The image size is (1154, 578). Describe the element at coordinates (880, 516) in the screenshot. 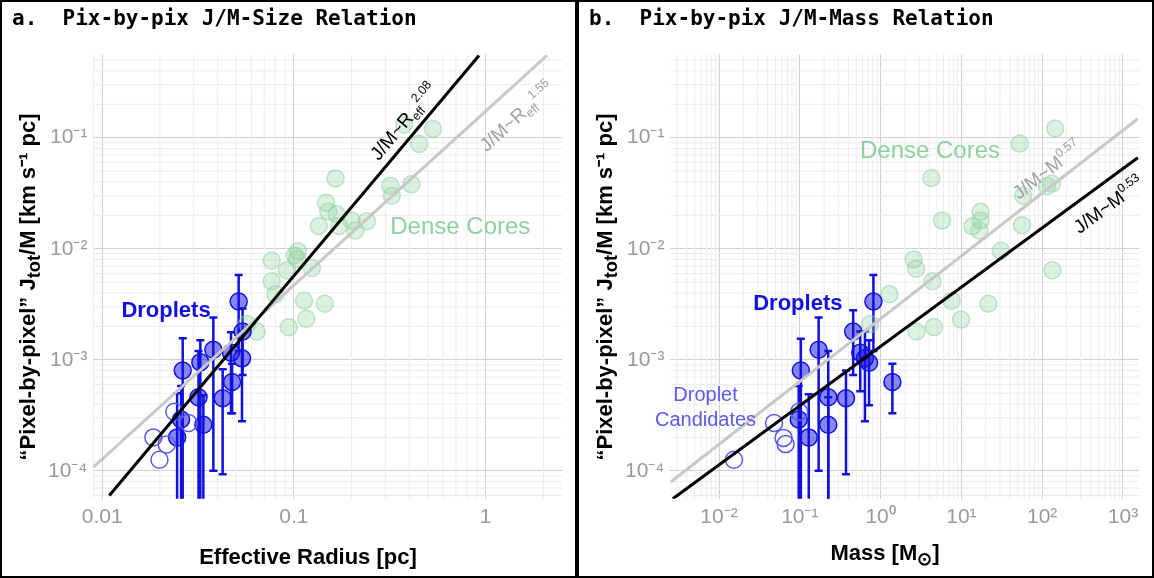

I see `x-tick-label: 10⁰` at that location.